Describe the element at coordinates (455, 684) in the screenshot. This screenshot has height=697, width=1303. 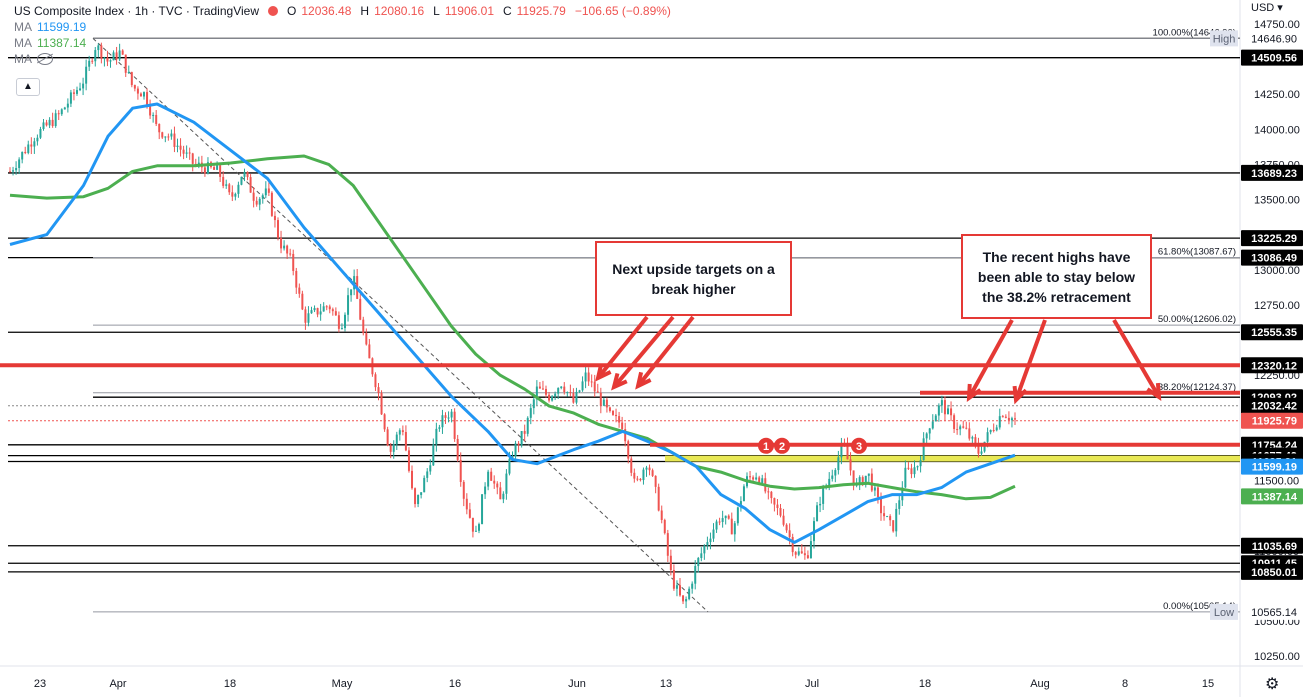
I see `x-tick-label: 16` at that location.